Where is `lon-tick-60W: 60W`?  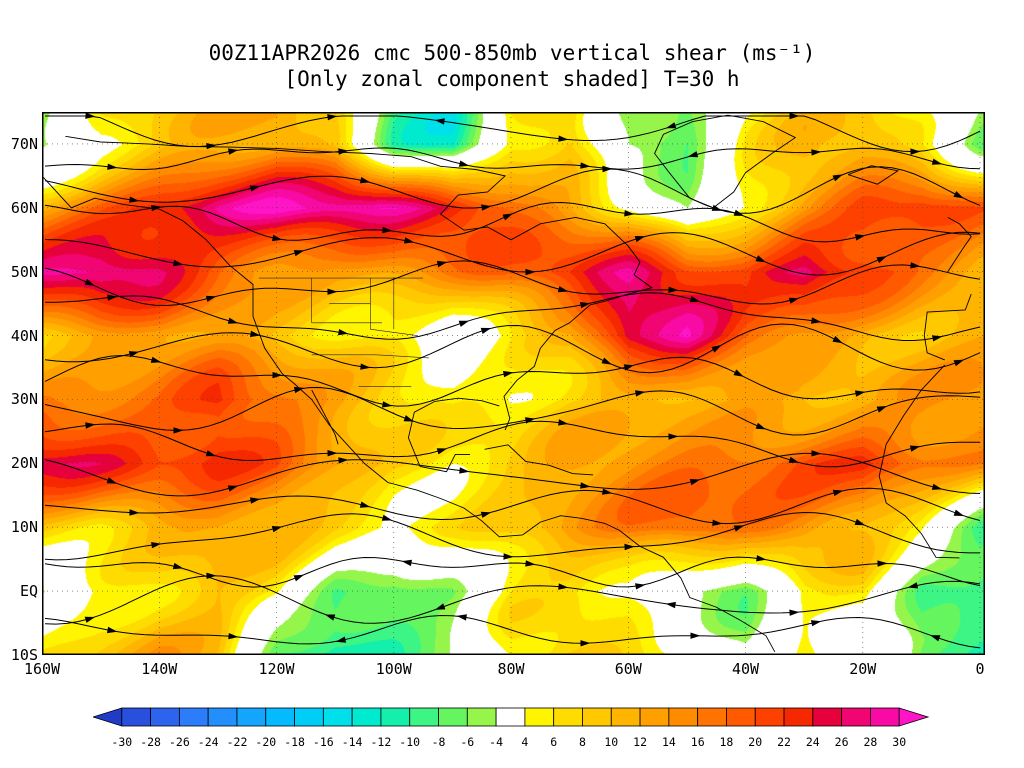 lon-tick-60W: 60W is located at coordinates (628, 669).